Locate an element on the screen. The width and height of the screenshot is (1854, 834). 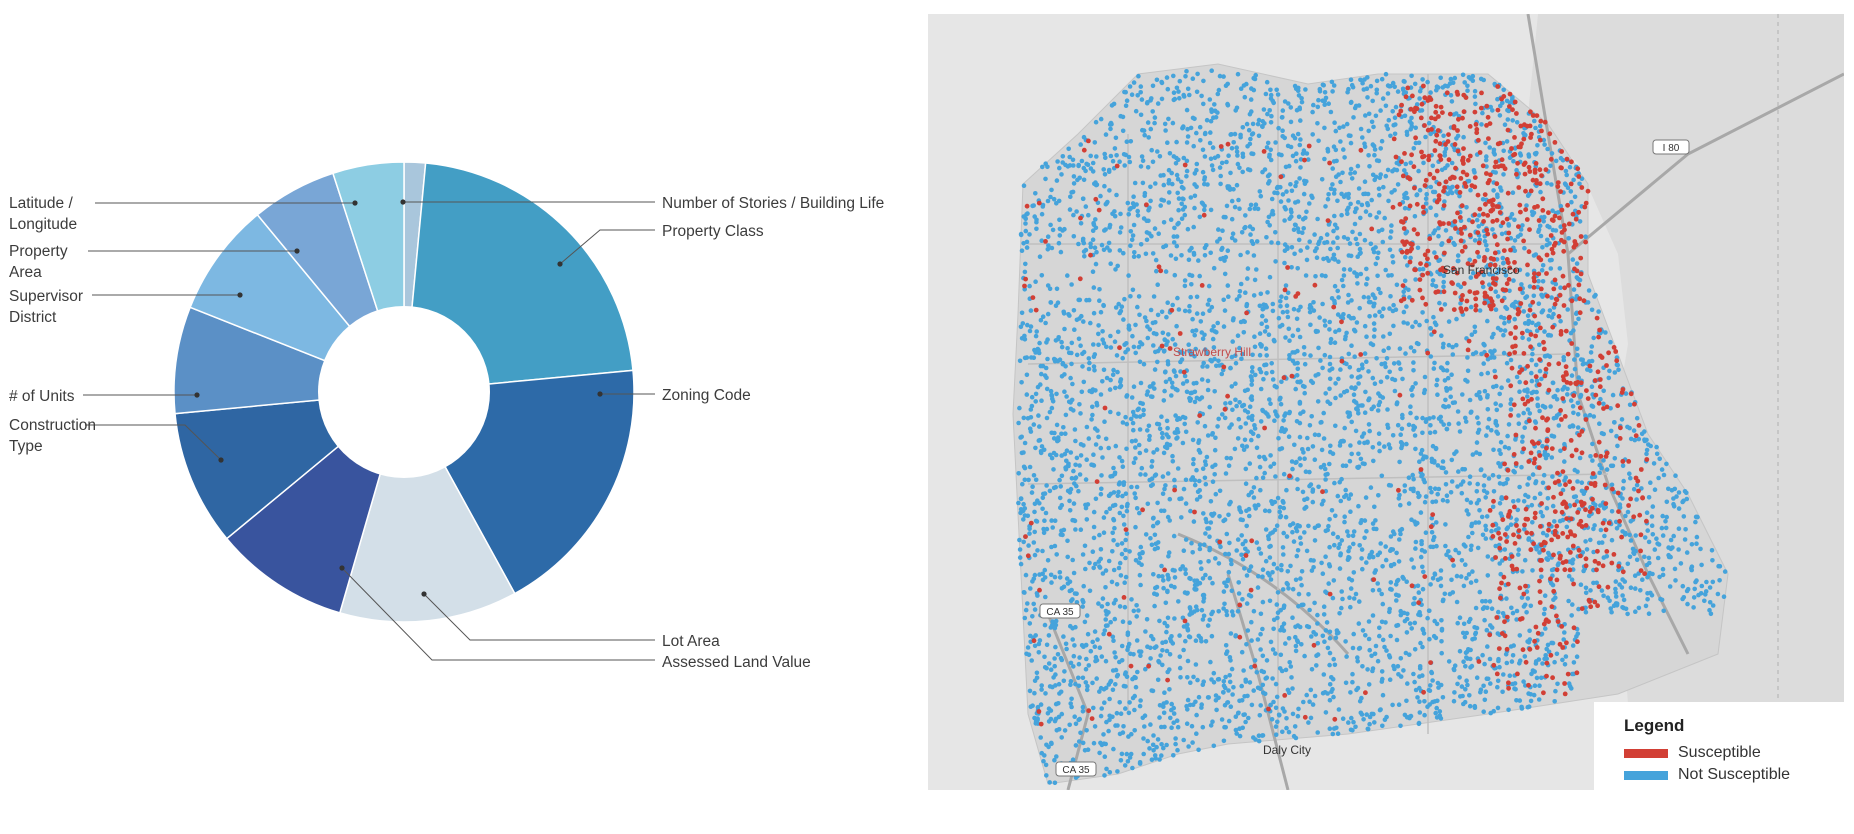
label-assessed: Assessed Land Value is located at coordinates (736, 662).